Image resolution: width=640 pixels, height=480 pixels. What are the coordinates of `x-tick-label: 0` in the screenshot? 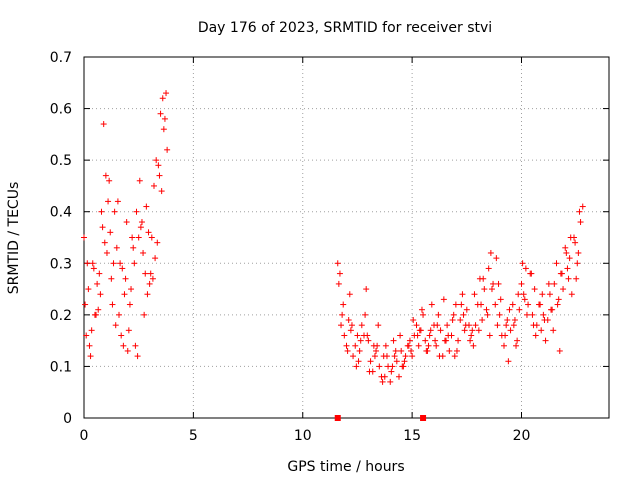 It's located at (84, 436).